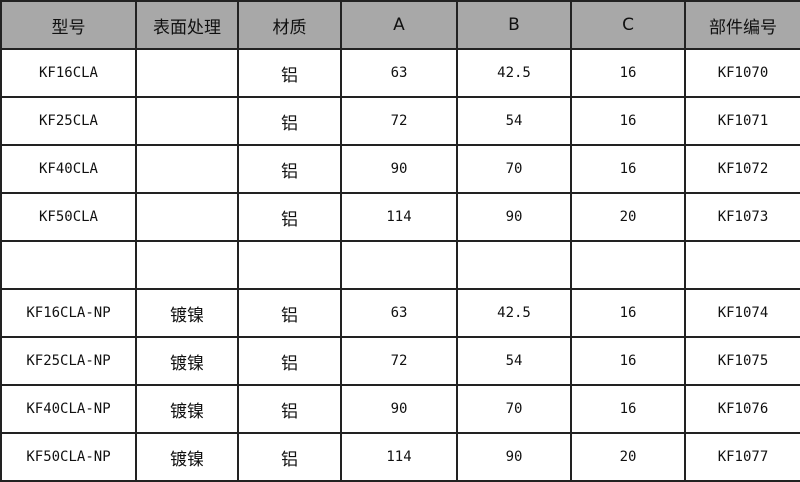 The height and width of the screenshot is (482, 800). I want to click on header-surface-treatment: 表面处理, so click(187, 25).